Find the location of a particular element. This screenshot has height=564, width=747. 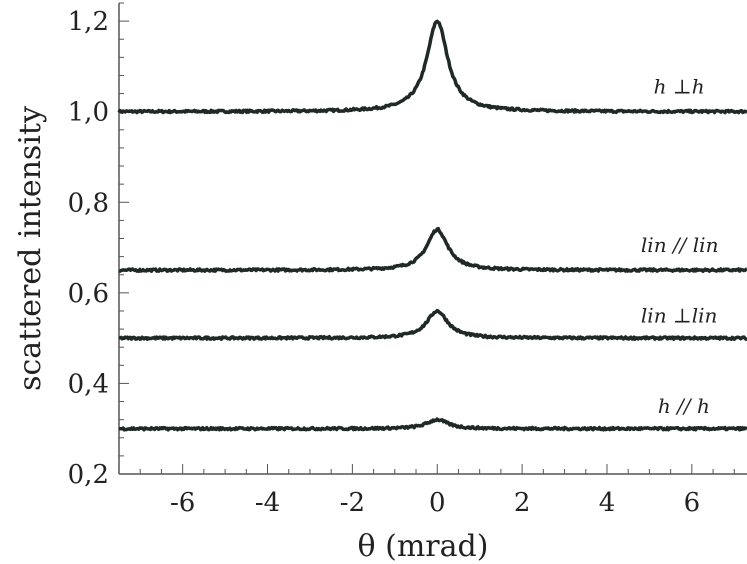

x-tick-label: 4 is located at coordinates (607, 503).